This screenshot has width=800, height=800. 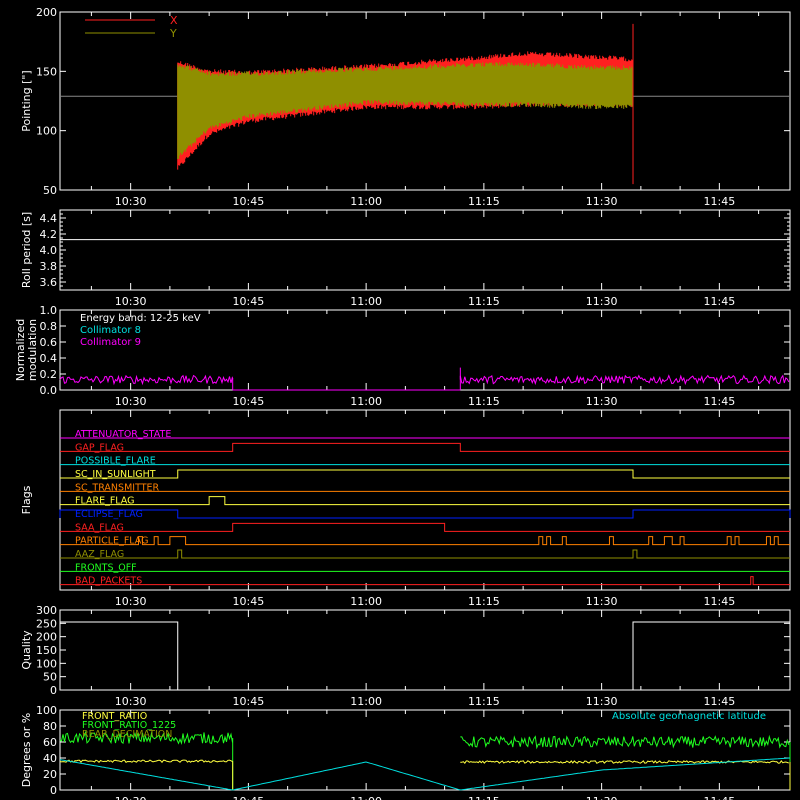 What do you see at coordinates (249, 301) in the screenshot?
I see `roll_period-time-label: 10:45` at bounding box center [249, 301].